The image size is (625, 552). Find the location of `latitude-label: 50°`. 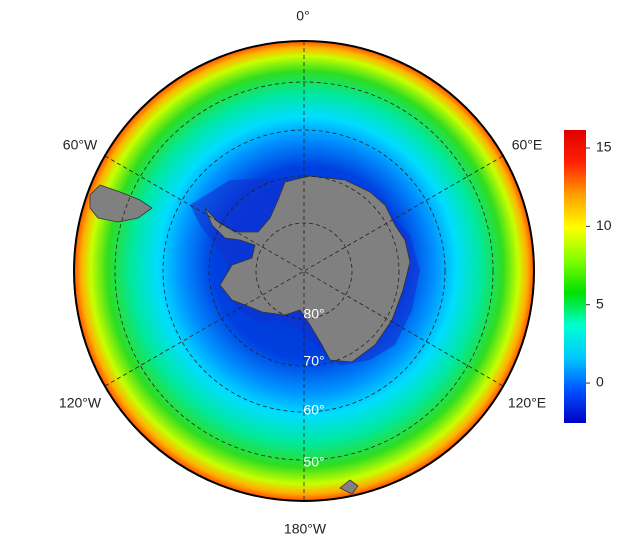

latitude-label: 50° is located at coordinates (313, 462).